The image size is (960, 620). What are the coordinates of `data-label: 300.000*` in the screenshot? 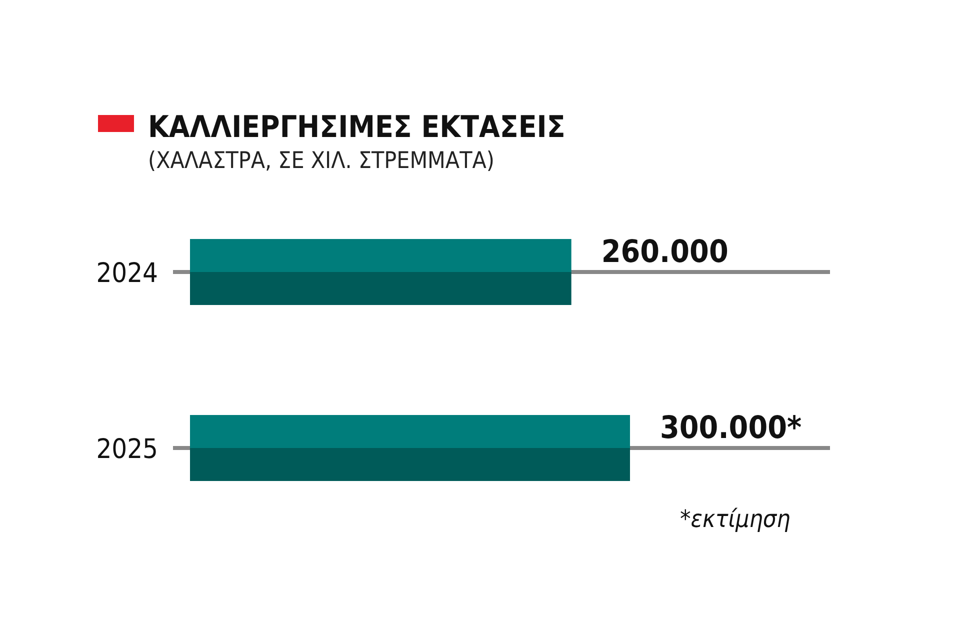 It's located at (731, 428).